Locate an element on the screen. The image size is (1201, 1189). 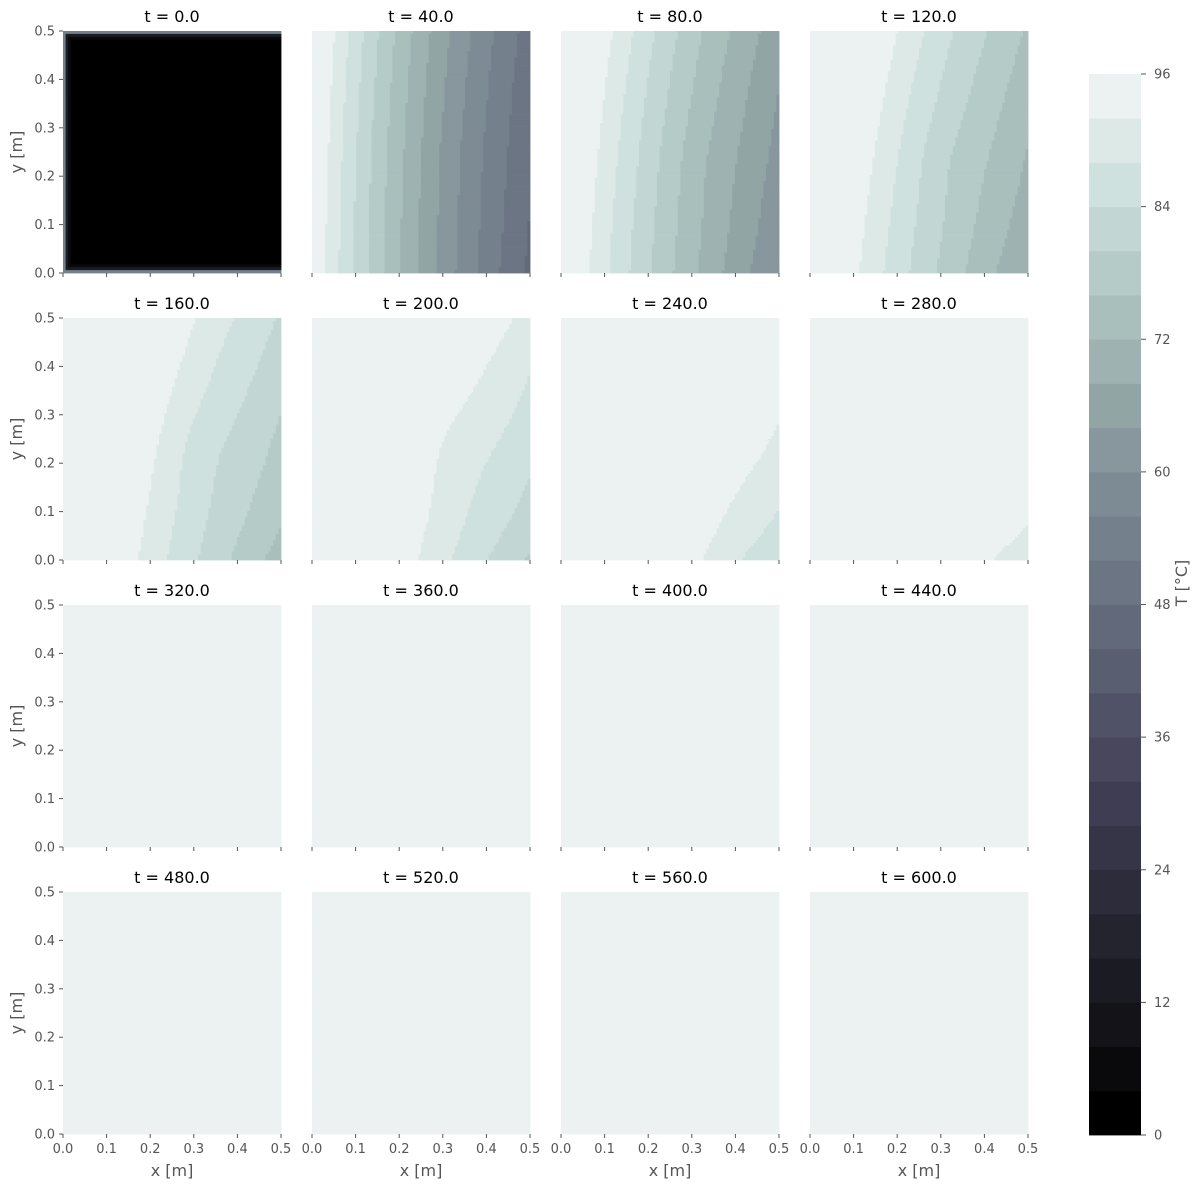
panel-13: t = 520.0 0.0 0.1 0.2 0.3 0.4 0.5 x [m] is located at coordinates (421, 1024).